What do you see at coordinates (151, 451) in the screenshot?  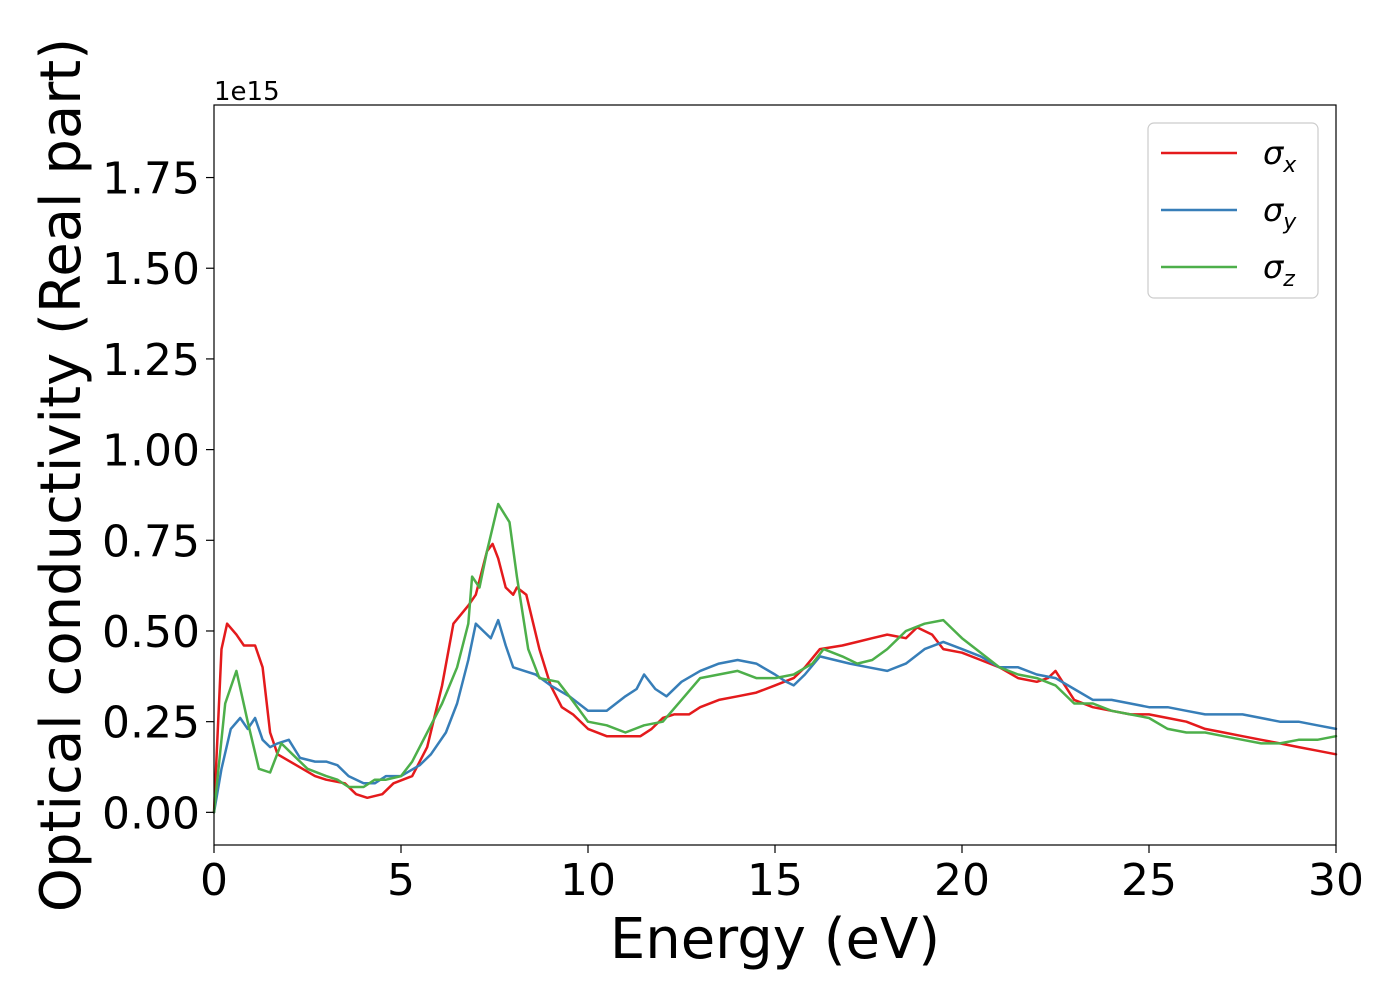 I see `y-tick-label: 1.00` at bounding box center [151, 451].